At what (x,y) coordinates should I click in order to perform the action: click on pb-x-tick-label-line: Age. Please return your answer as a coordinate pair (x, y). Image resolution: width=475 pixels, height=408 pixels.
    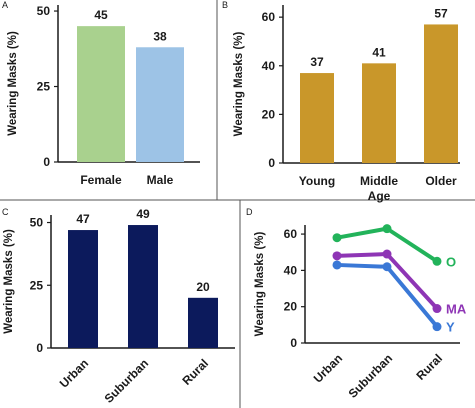
    Looking at the image, I should click on (379, 196).